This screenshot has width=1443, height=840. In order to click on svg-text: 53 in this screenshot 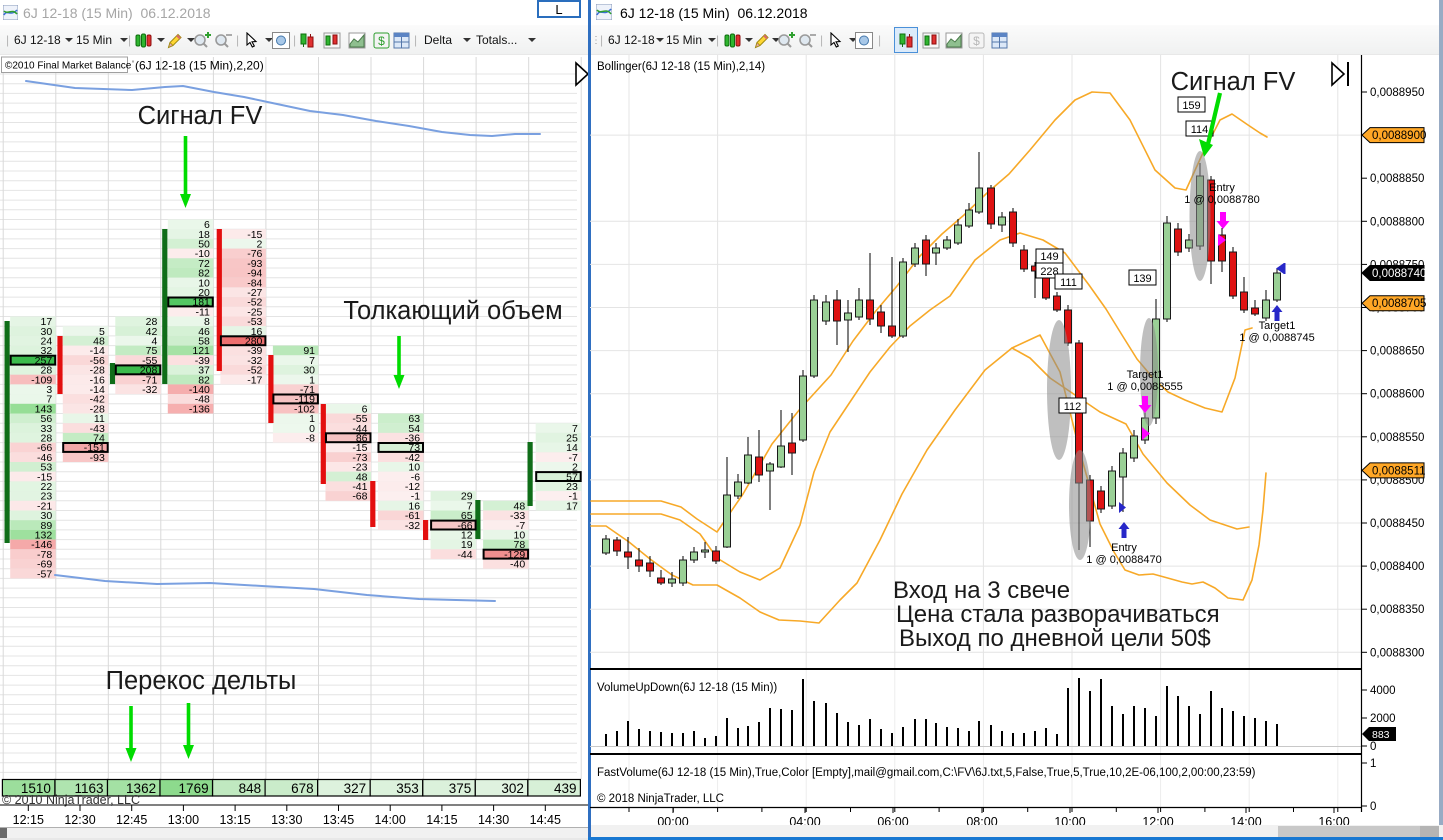, I will do `click(47, 468)`.